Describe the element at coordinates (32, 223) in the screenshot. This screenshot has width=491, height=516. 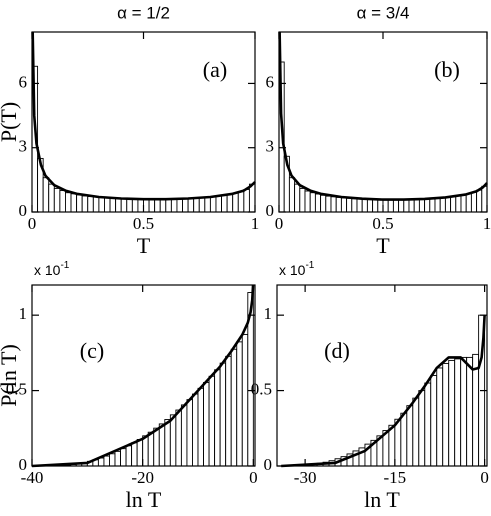
I see `x-tick-label: 0` at that location.